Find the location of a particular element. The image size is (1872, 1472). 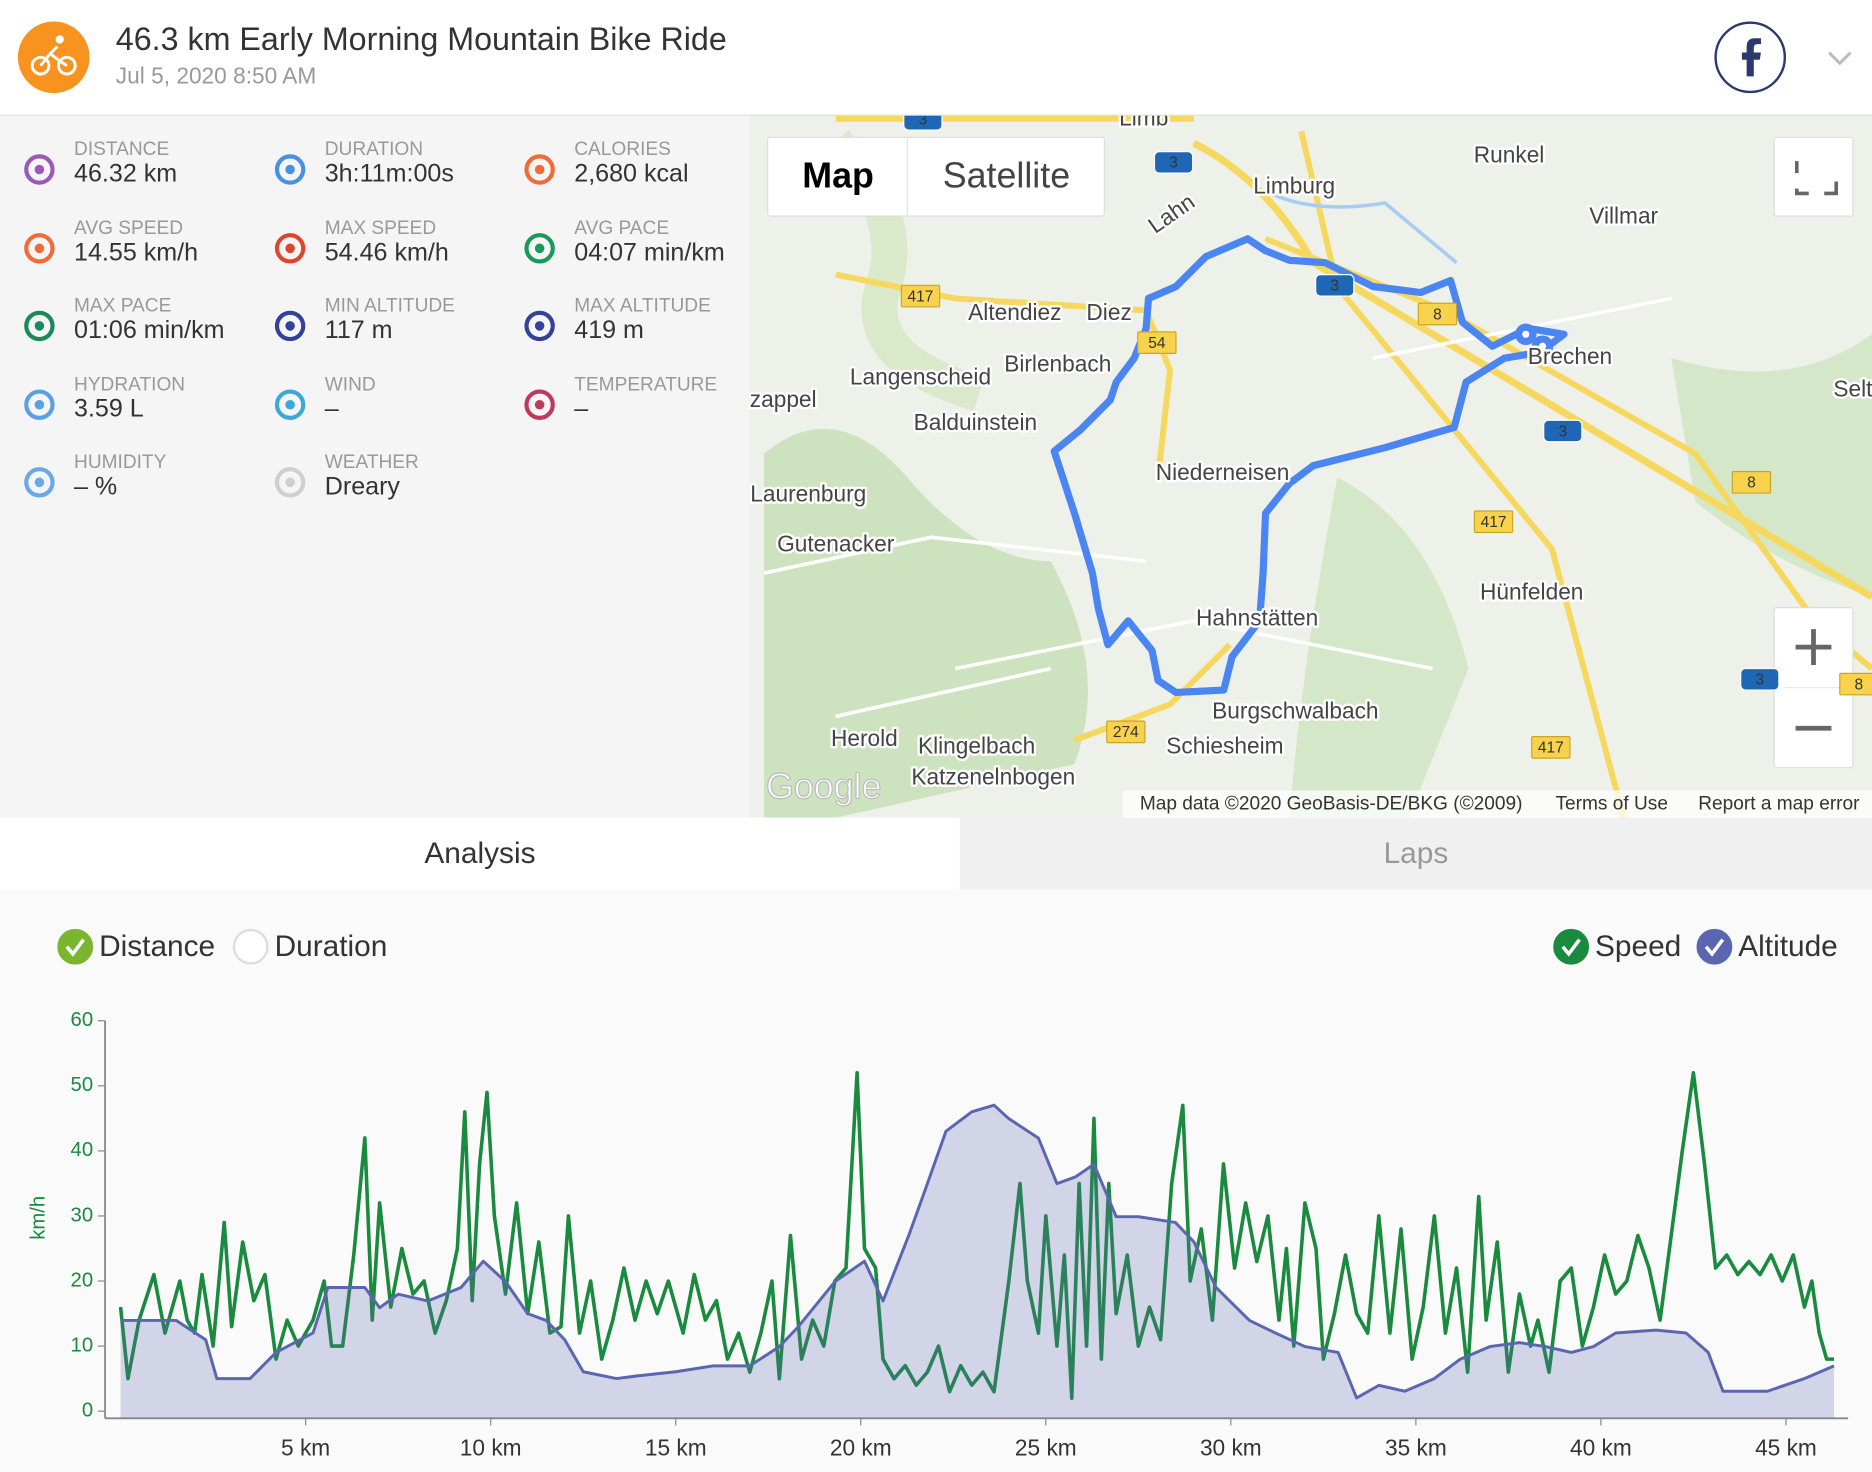

road-label: 417 is located at coordinates (1551, 748).